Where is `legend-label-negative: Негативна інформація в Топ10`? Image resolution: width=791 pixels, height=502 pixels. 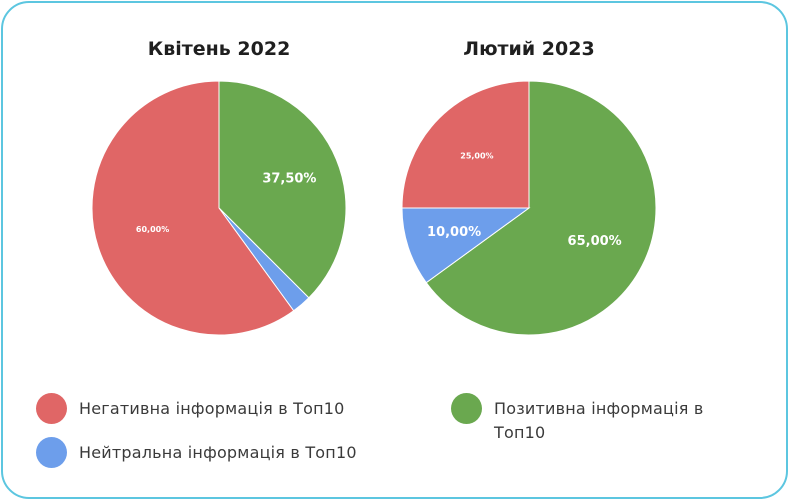 legend-label-negative: Негативна інформація в Топ10 is located at coordinates (212, 408).